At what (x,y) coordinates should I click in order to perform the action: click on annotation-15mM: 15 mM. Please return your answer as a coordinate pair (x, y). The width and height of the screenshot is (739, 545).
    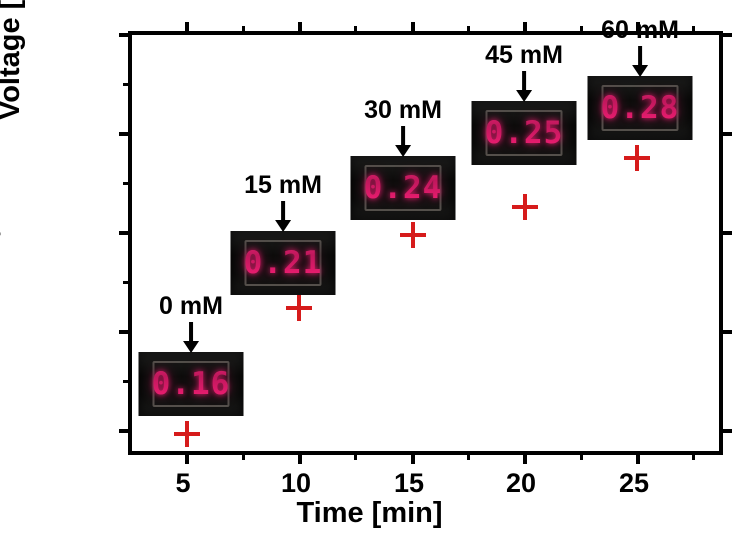
    Looking at the image, I should click on (283, 202).